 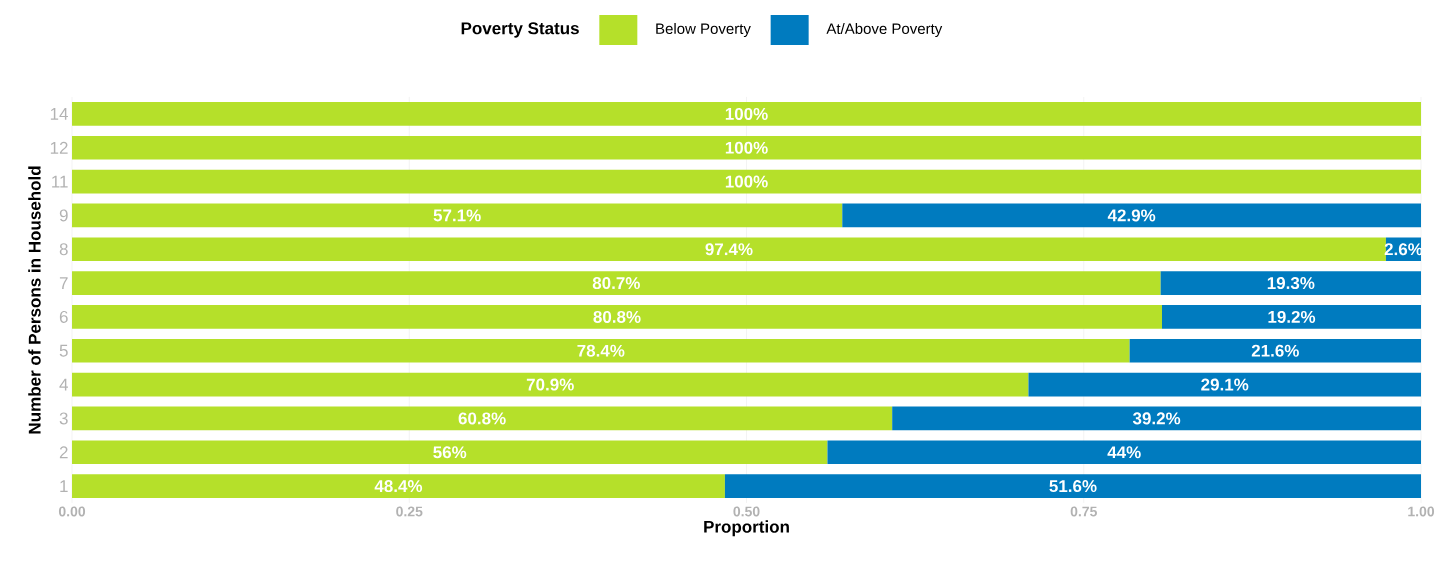 I want to click on legend-label: At/Above Poverty, so click(x=884, y=30).